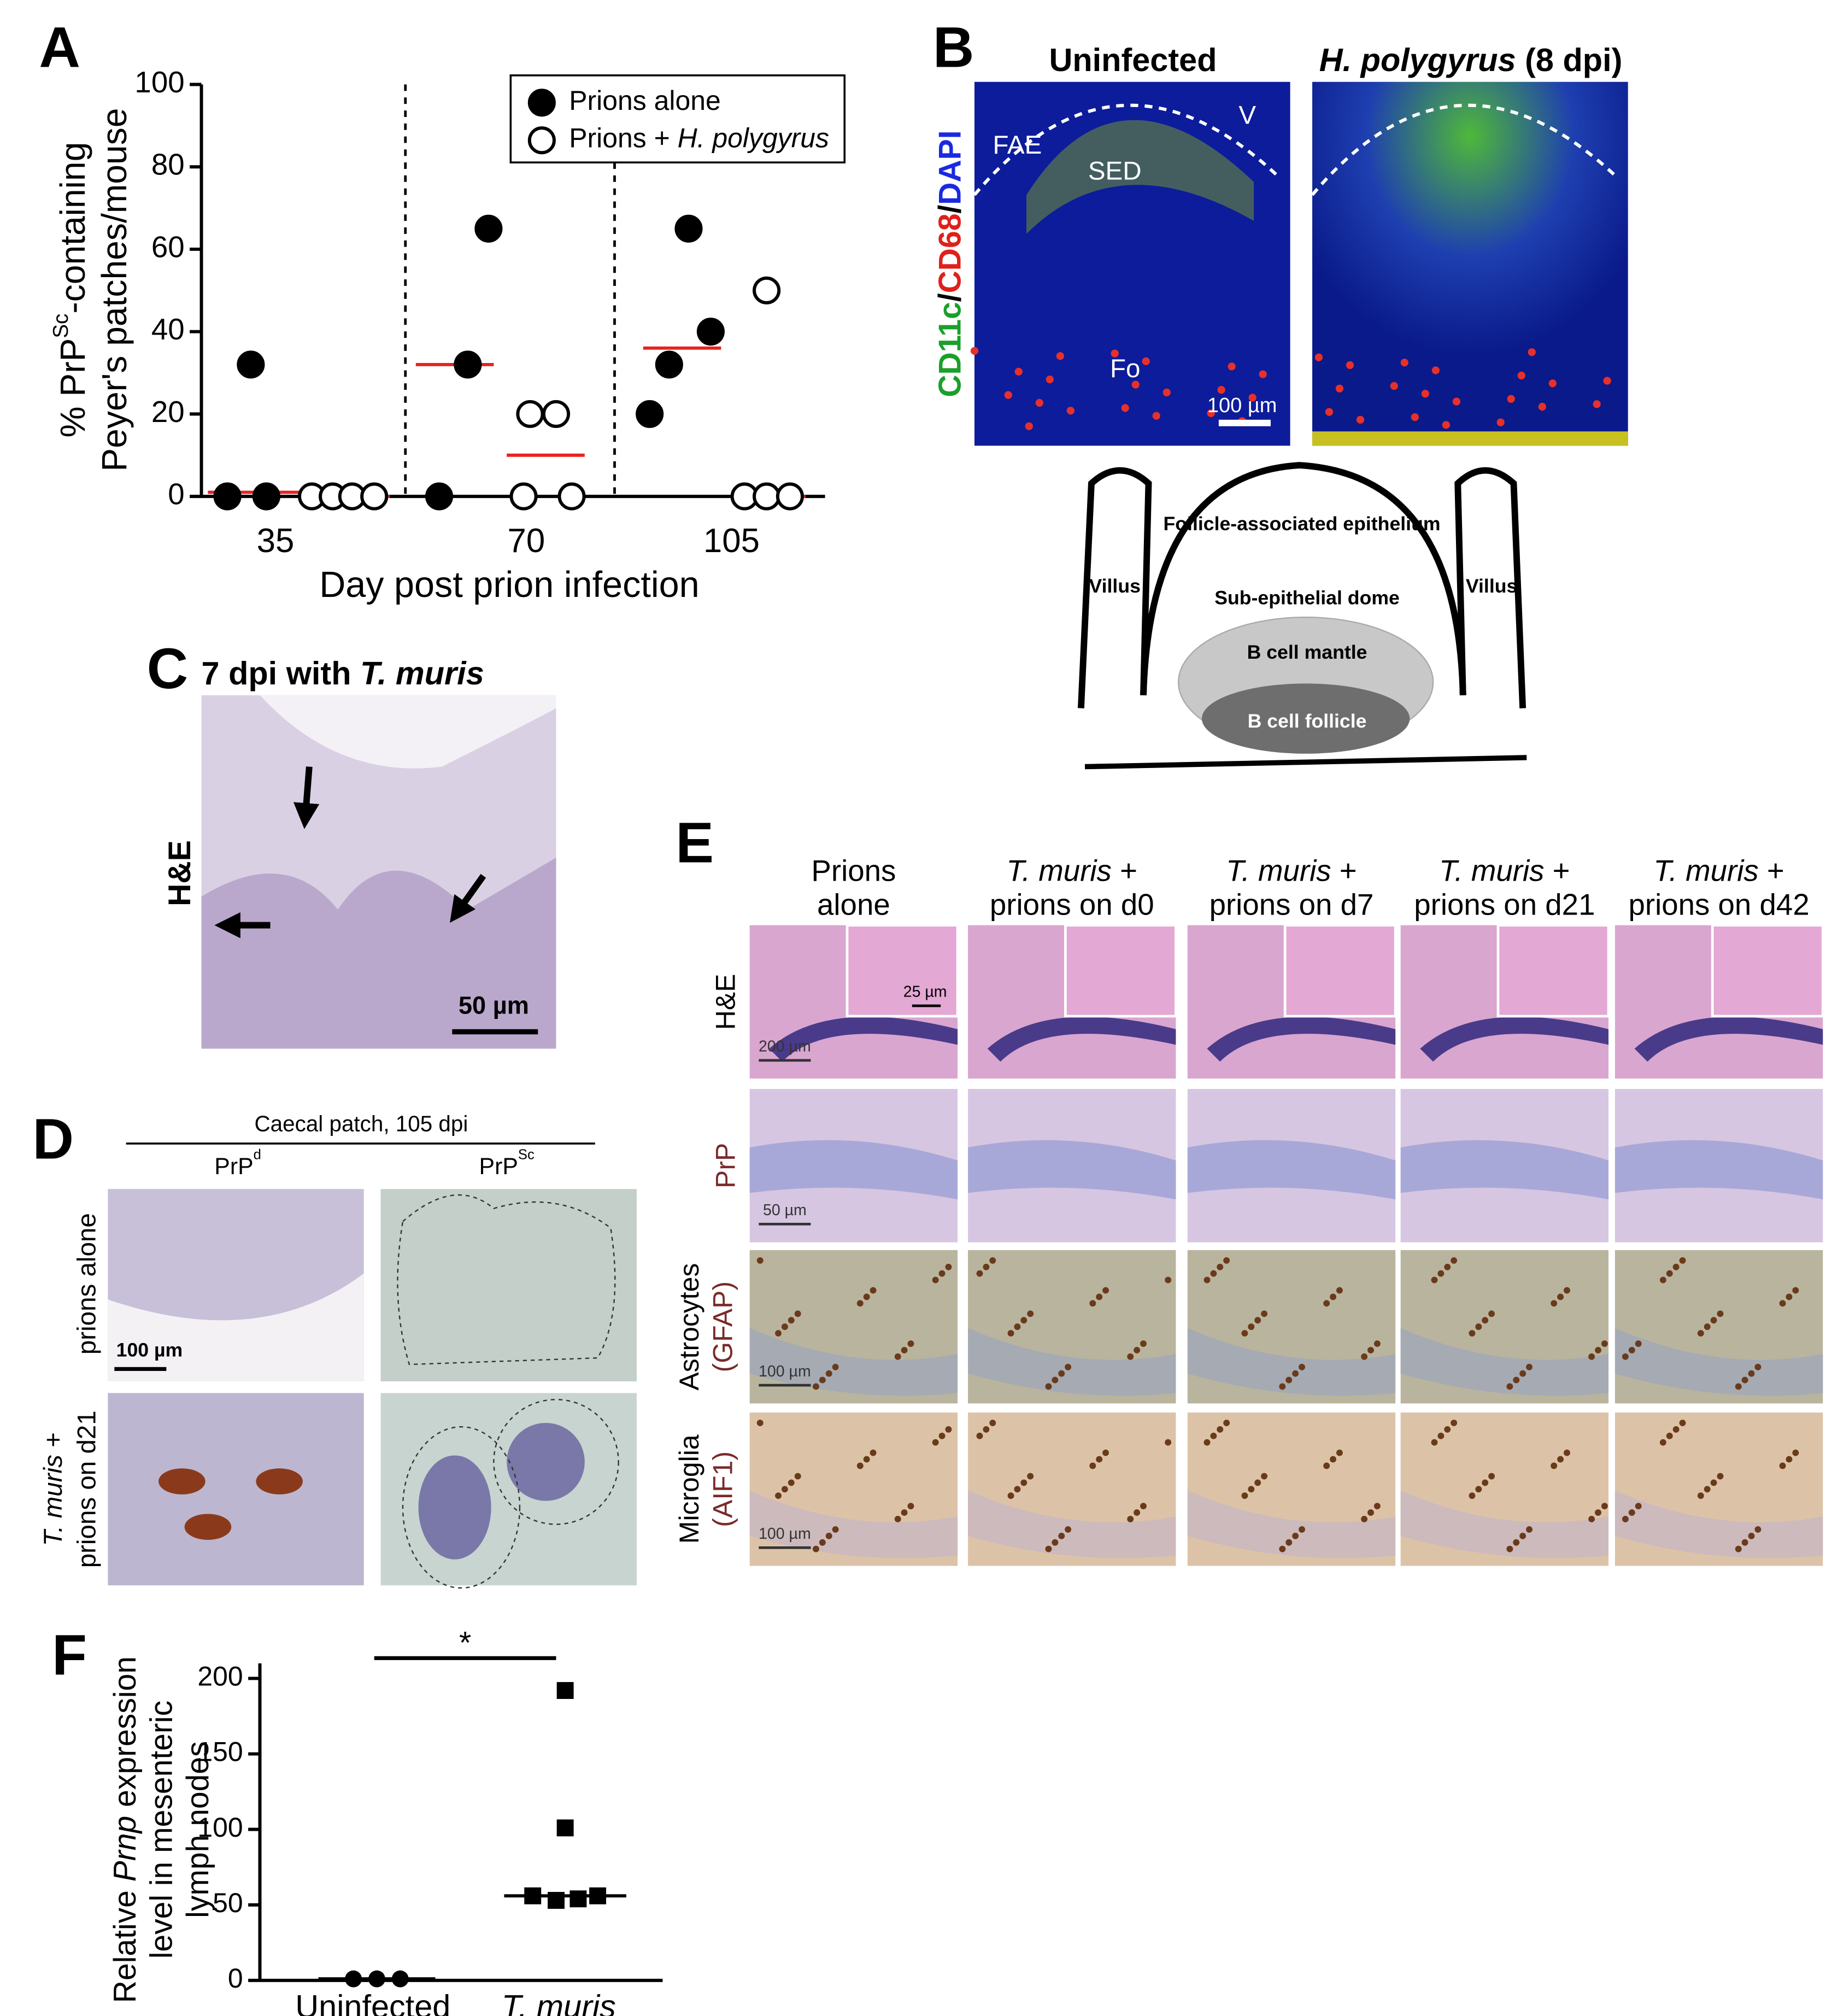  Describe the element at coordinates (126, 1849) in the screenshot. I see `y-axis-label-part: Prnp` at that location.